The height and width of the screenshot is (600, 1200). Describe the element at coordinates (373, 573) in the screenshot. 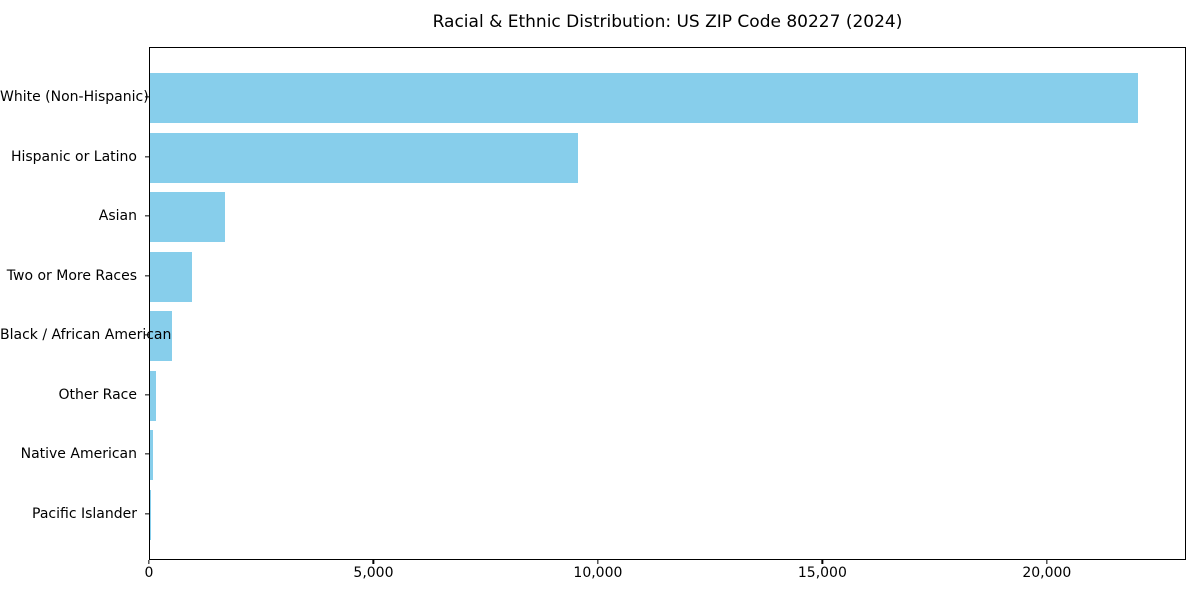

I see `x-tick-label: 5,000` at that location.